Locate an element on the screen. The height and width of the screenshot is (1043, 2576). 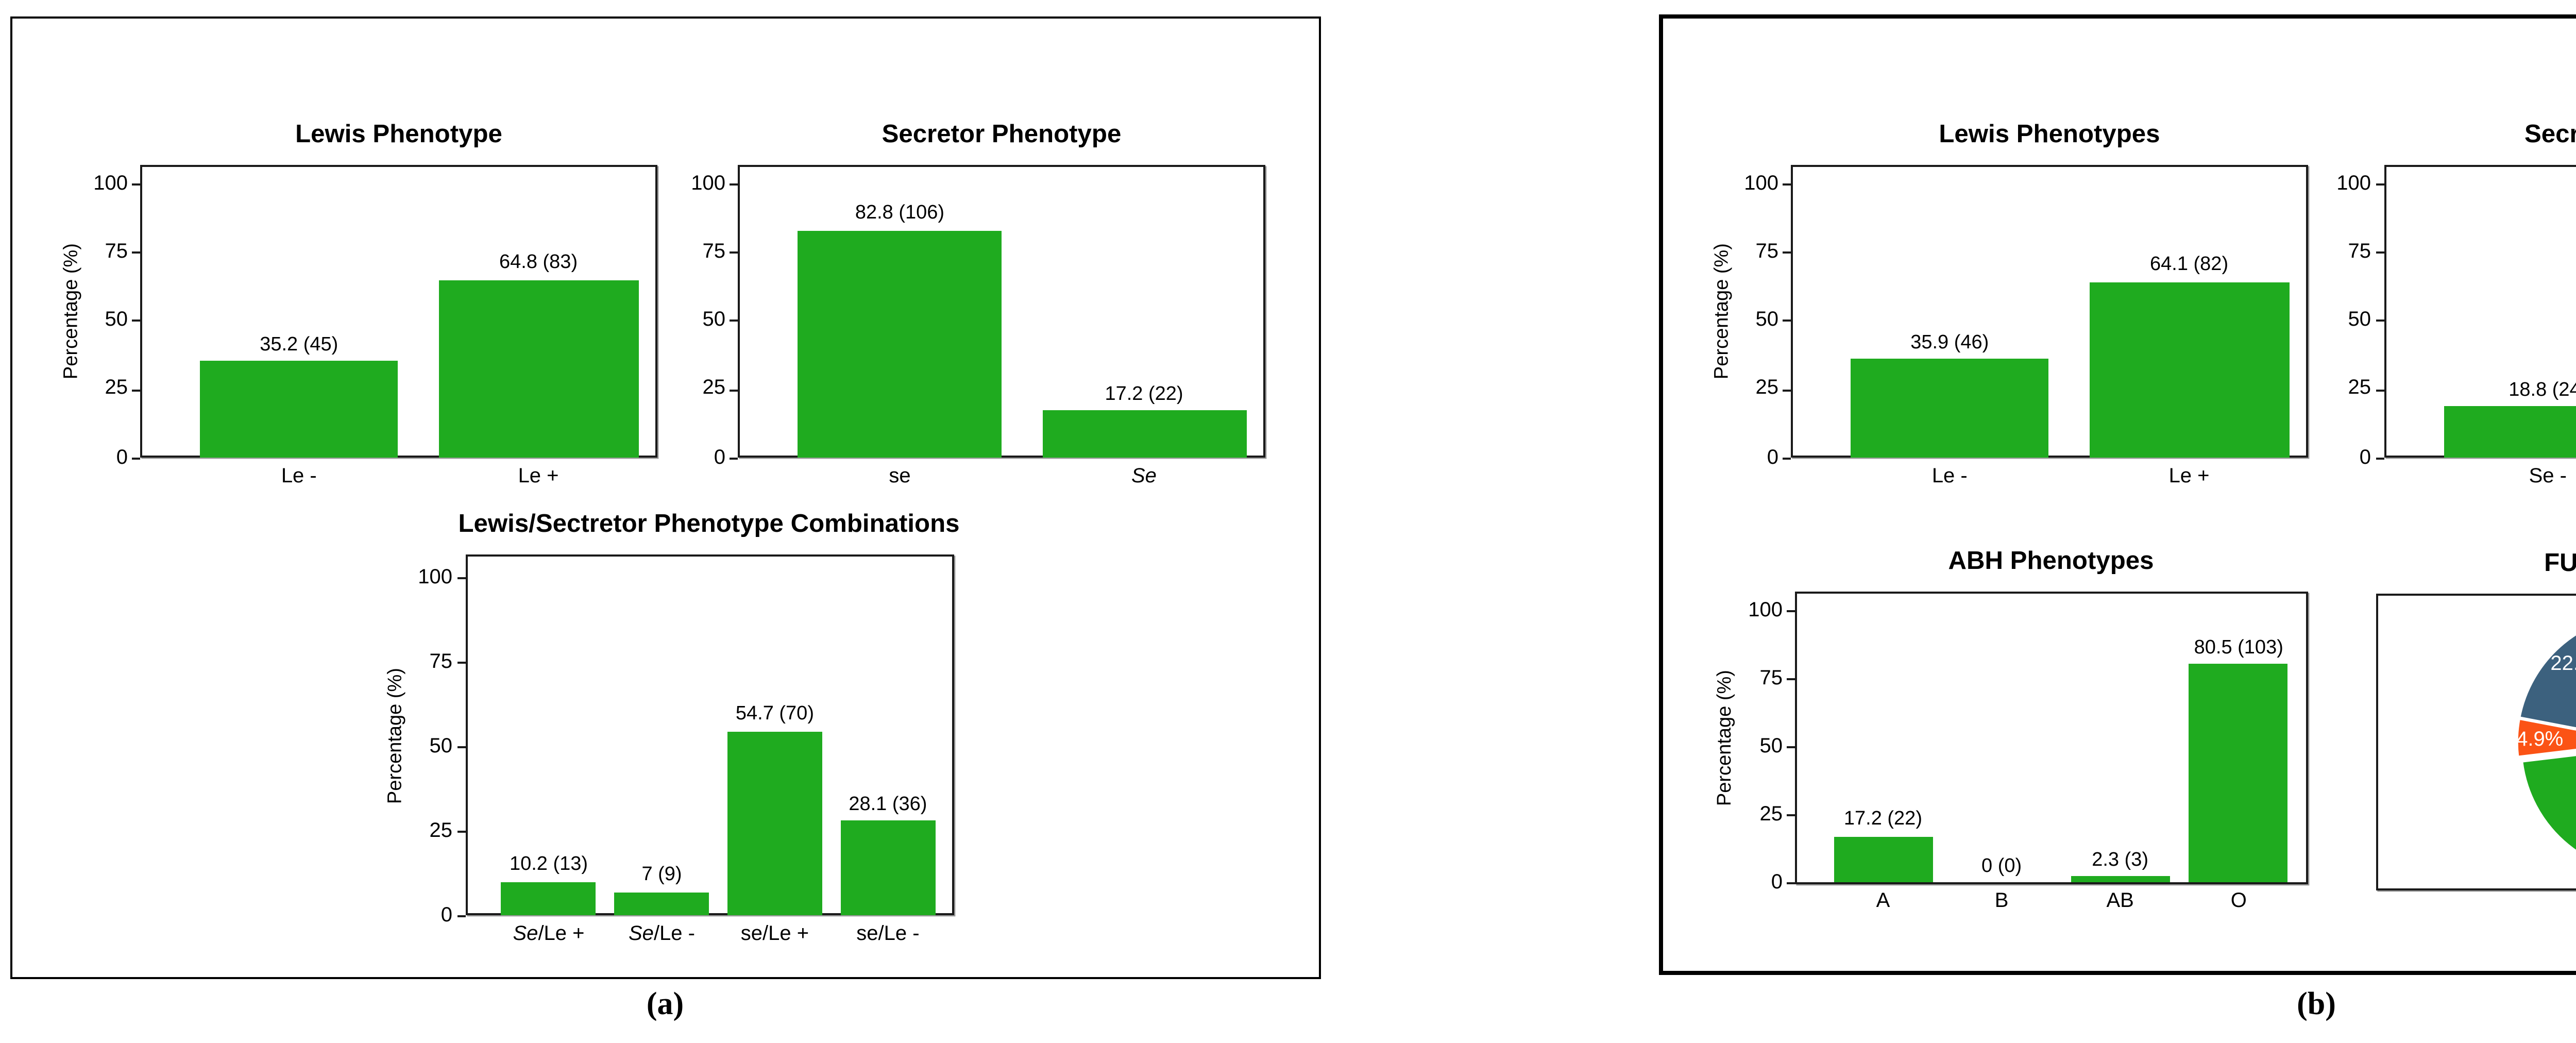
bar-value-label: 28.1 (36) is located at coordinates (888, 804).